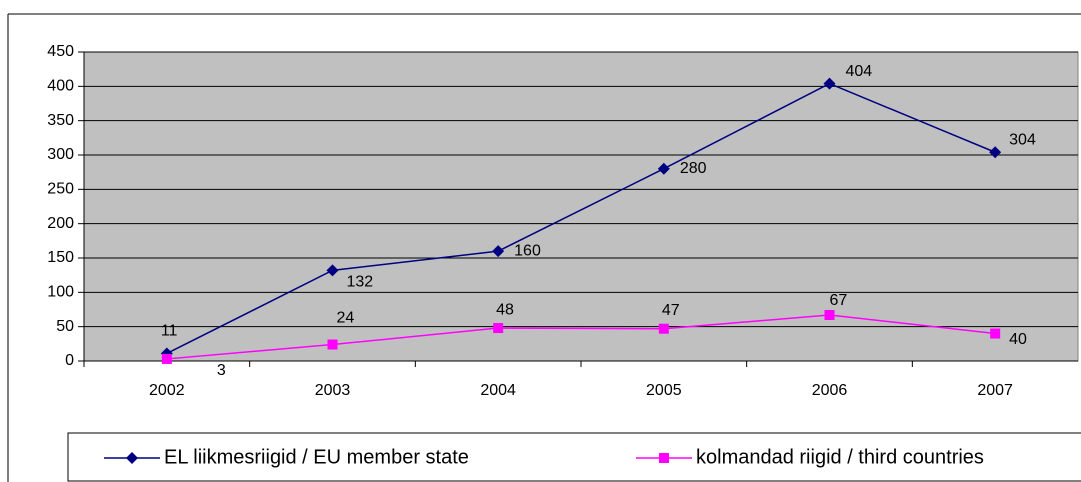 The height and width of the screenshot is (482, 1081). What do you see at coordinates (840, 457) in the screenshot?
I see `legend-label: kolmandad riigid / third countries` at bounding box center [840, 457].